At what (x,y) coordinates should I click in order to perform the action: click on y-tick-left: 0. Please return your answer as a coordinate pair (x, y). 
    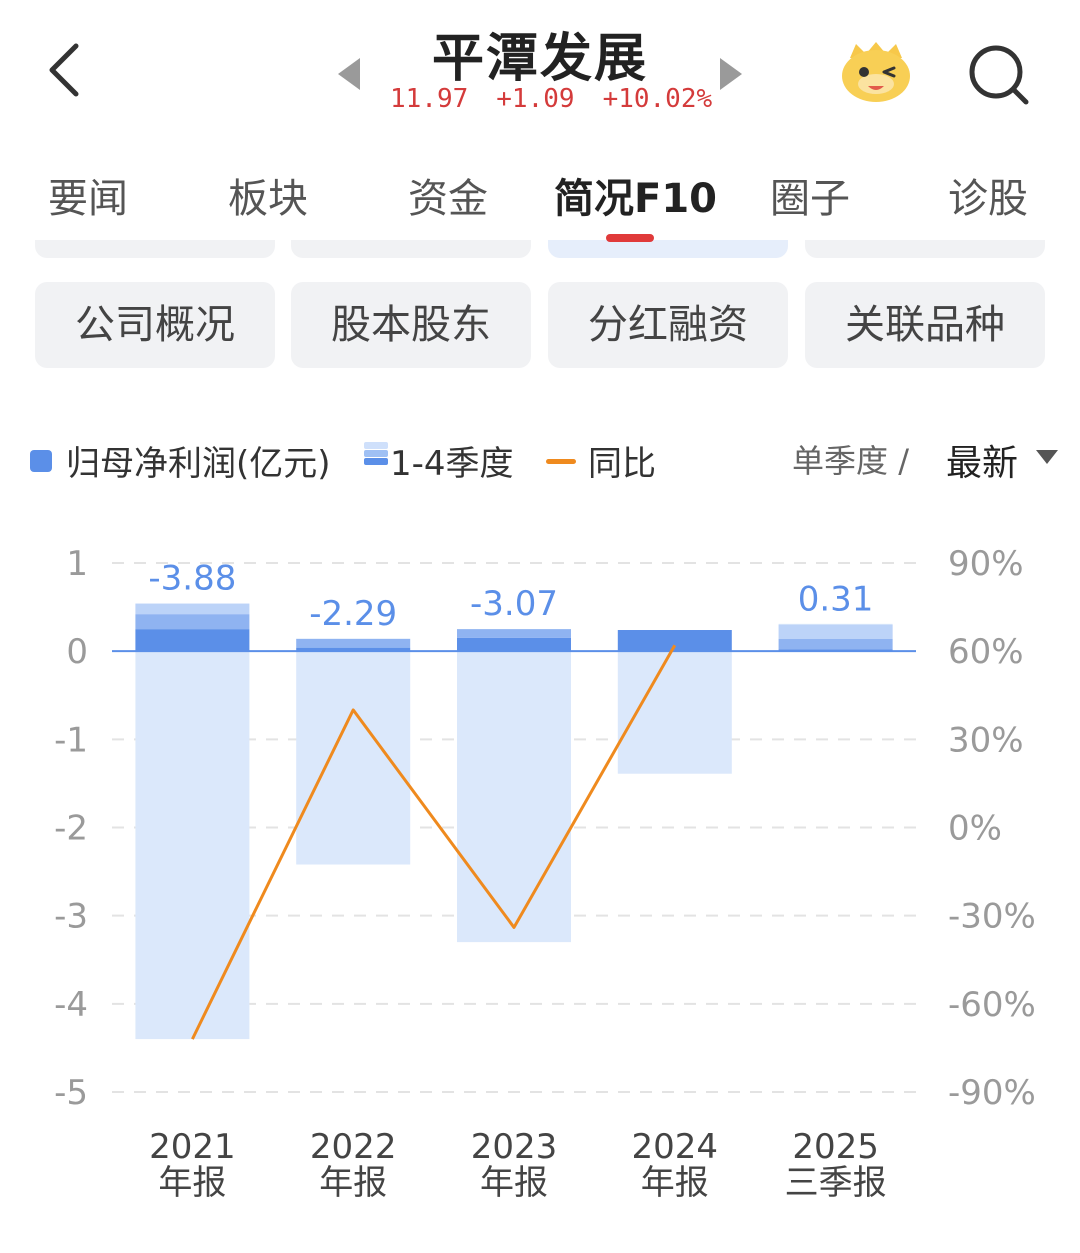
    Looking at the image, I should click on (77, 652).